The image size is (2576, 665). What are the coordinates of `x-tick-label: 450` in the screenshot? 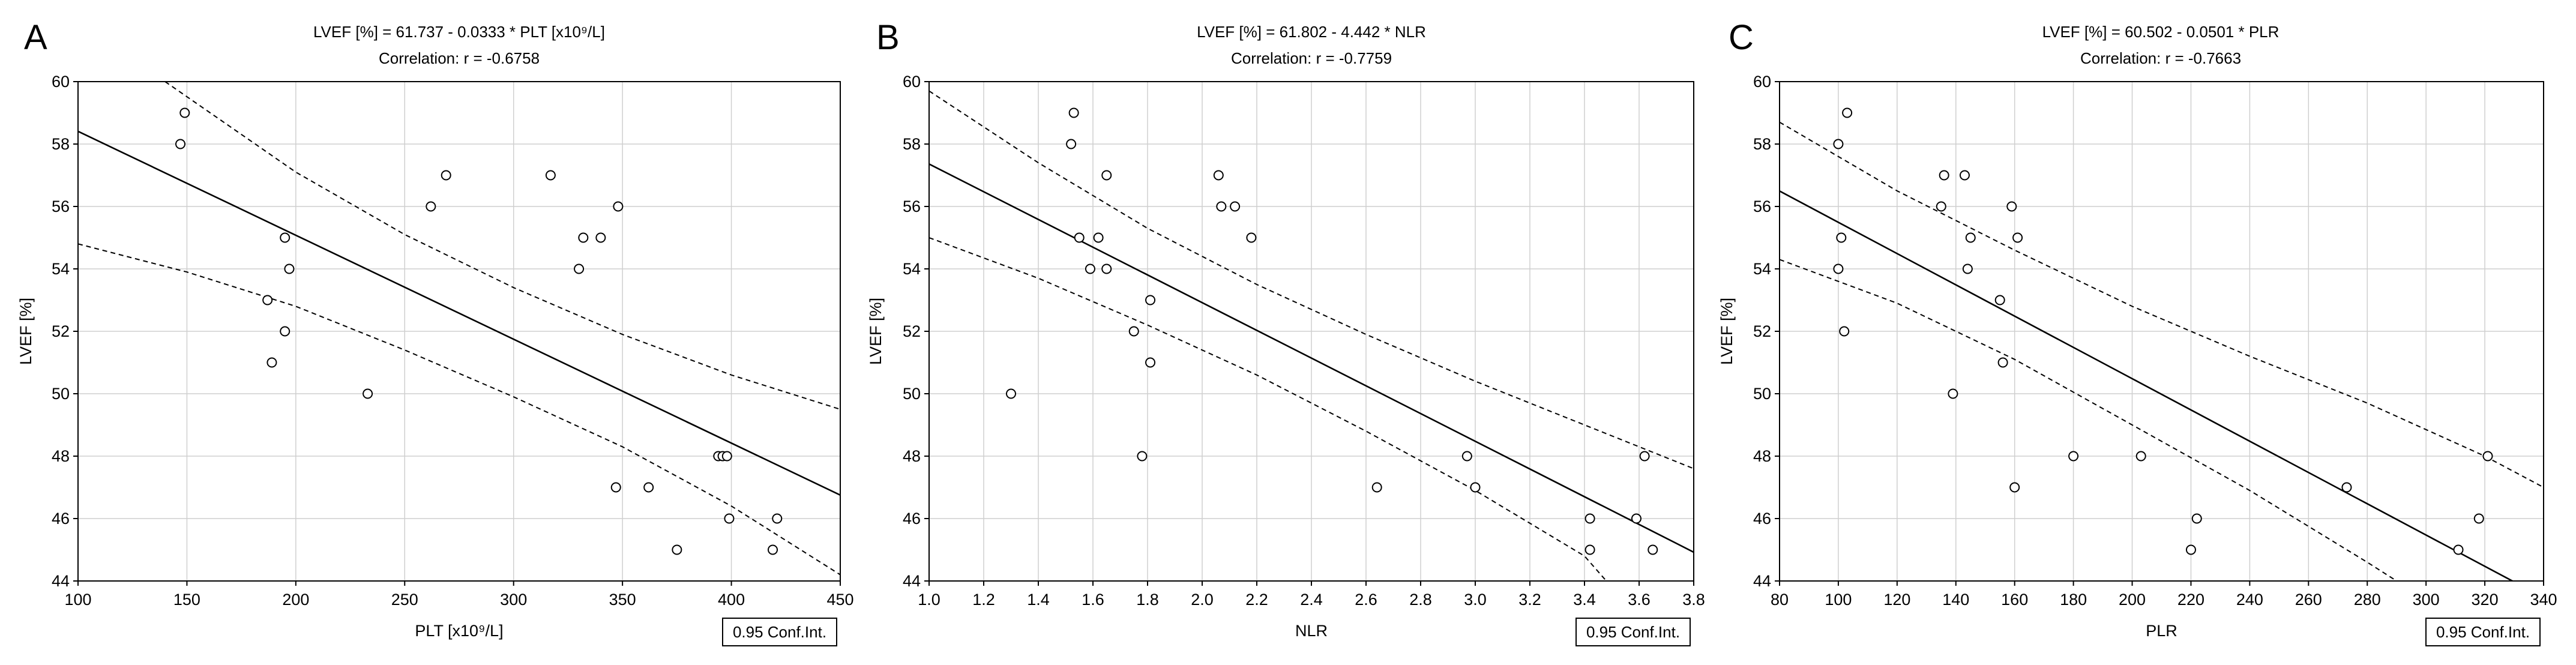 It's located at (839, 600).